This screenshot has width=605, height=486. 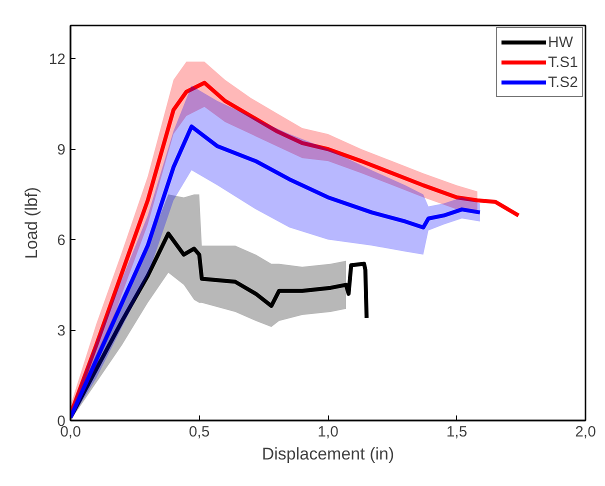 I want to click on x-tick-label: 2,0, so click(x=585, y=432).